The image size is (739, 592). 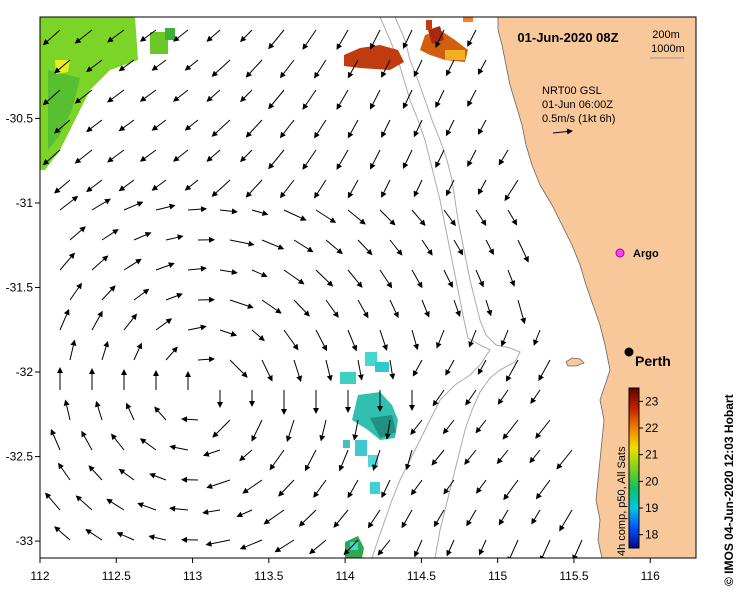 What do you see at coordinates (573, 576) in the screenshot?
I see `lon-tick-label: 115.5` at bounding box center [573, 576].